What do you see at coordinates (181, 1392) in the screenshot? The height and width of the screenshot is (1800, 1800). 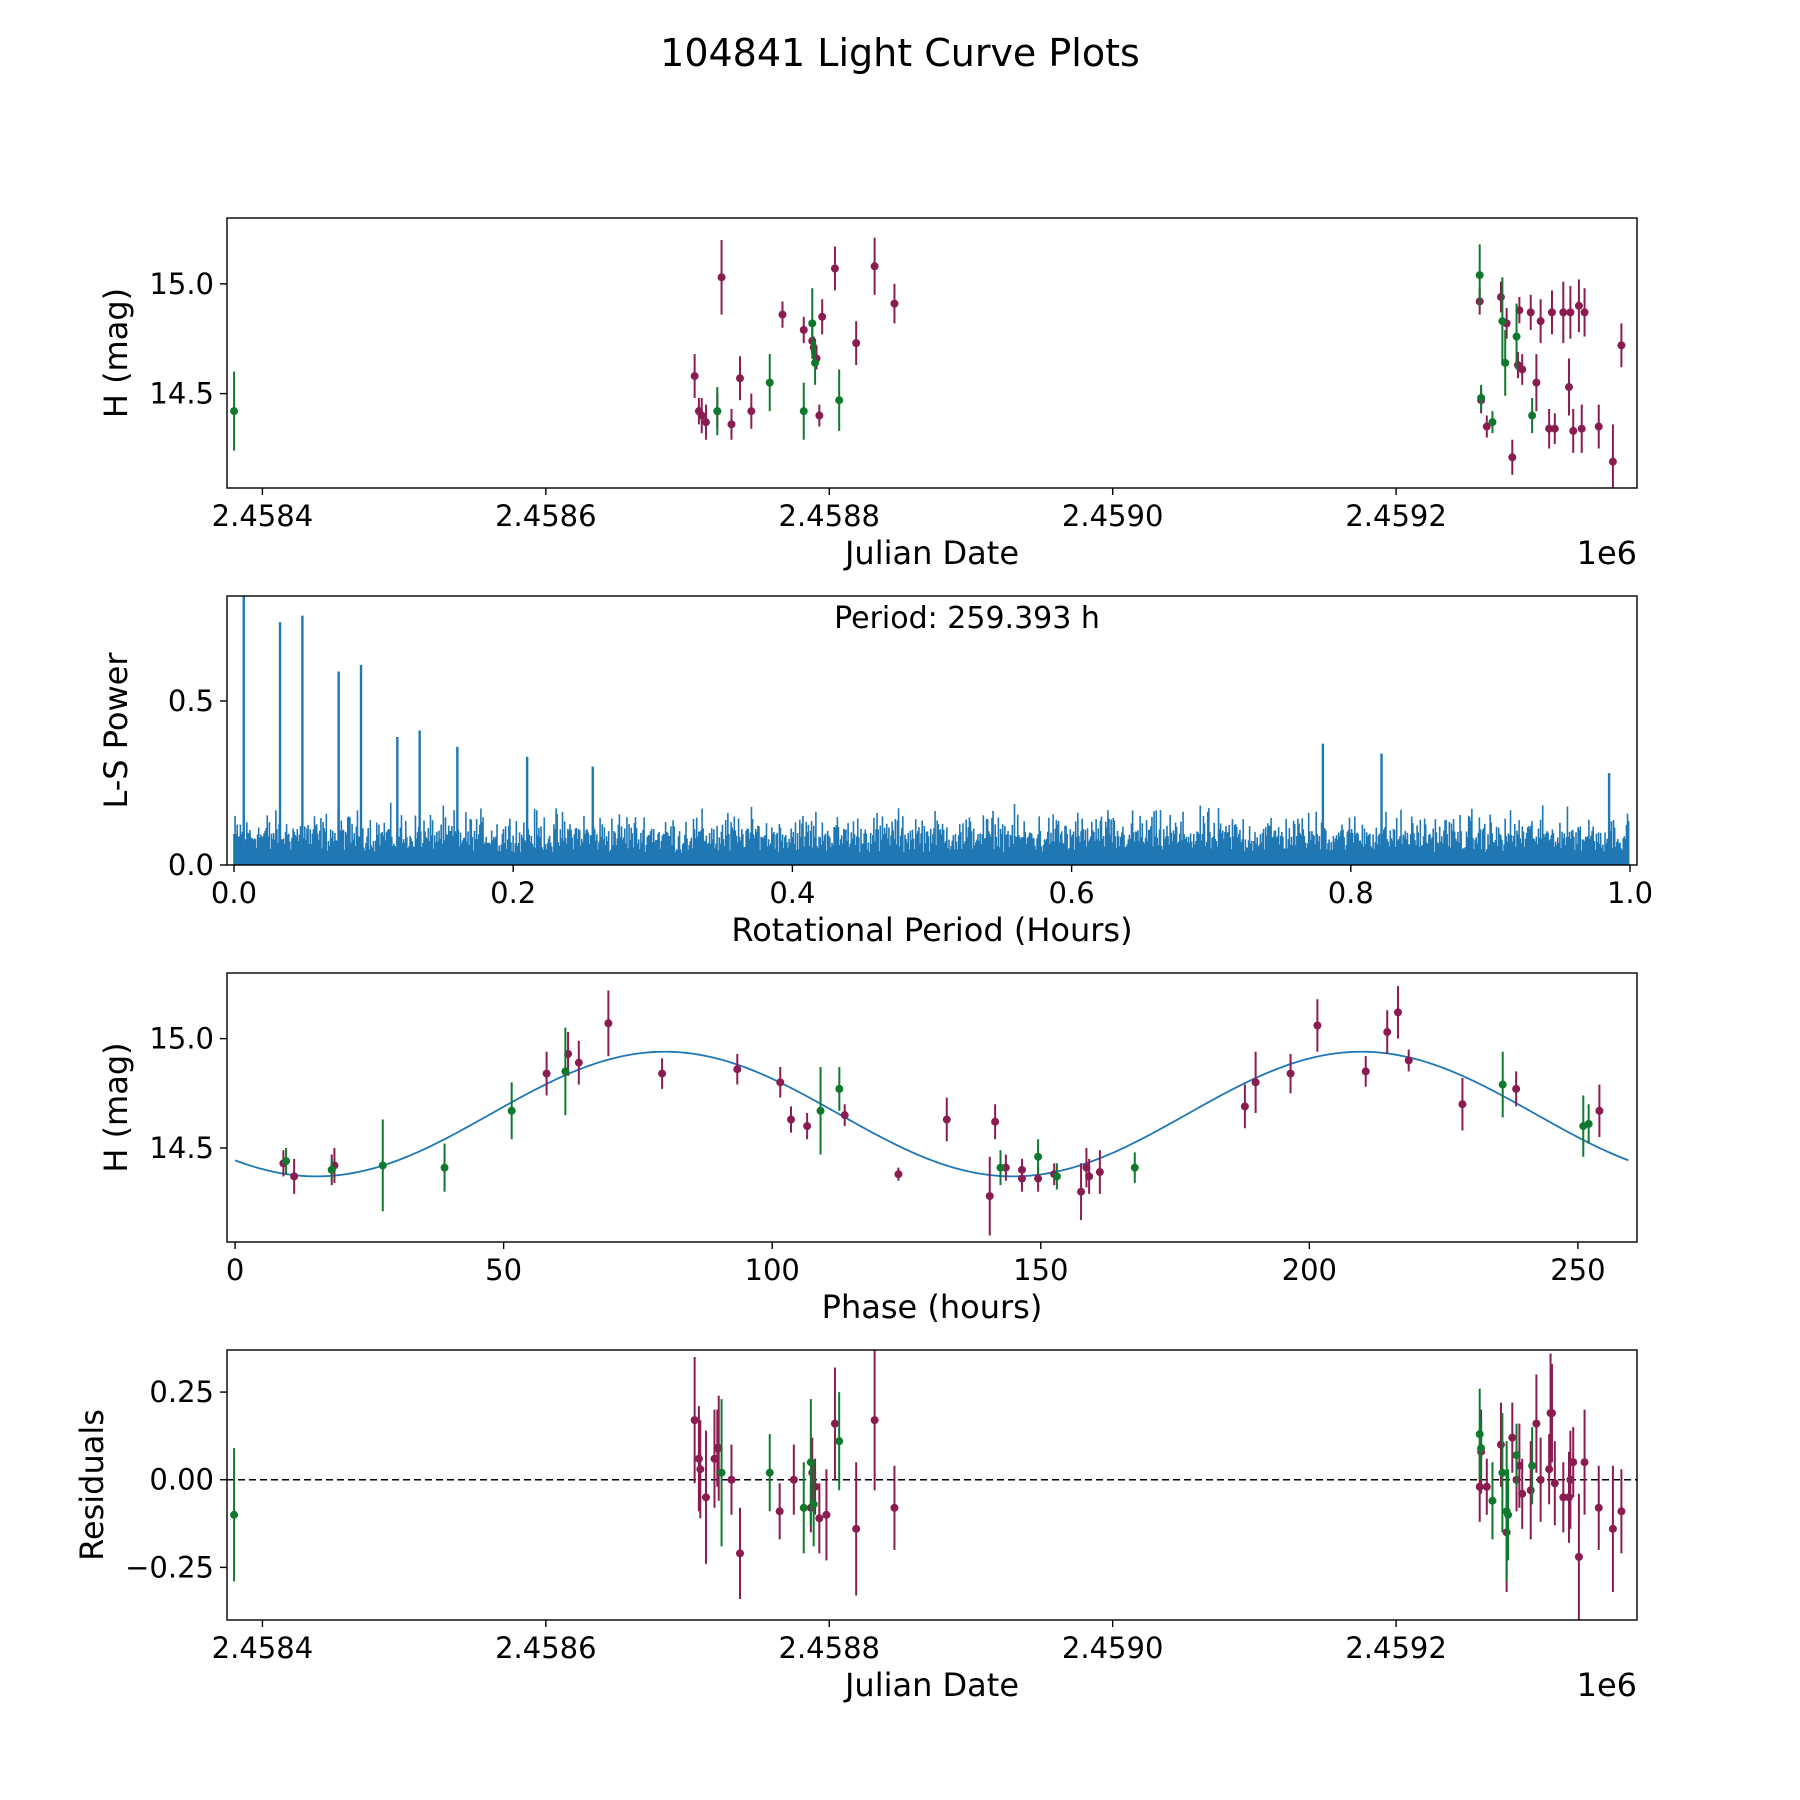 I see `y-tick-label: 0.25` at bounding box center [181, 1392].